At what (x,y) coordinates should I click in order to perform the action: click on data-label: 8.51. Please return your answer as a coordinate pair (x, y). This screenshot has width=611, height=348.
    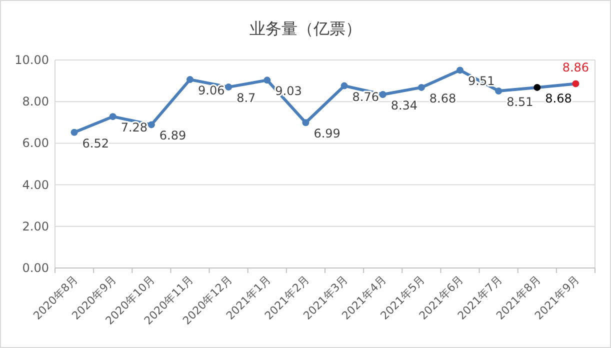
    Looking at the image, I should click on (520, 101).